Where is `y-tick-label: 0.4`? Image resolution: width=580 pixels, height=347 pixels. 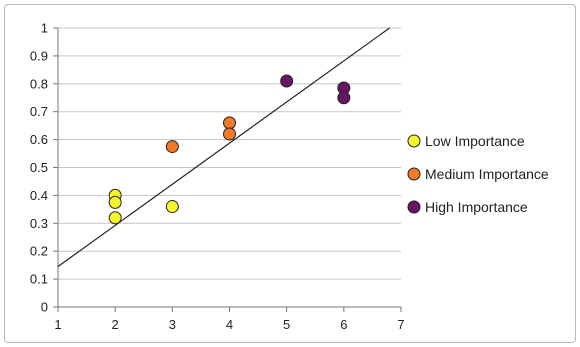
y-tick-label: 0.4 is located at coordinates (39, 195).